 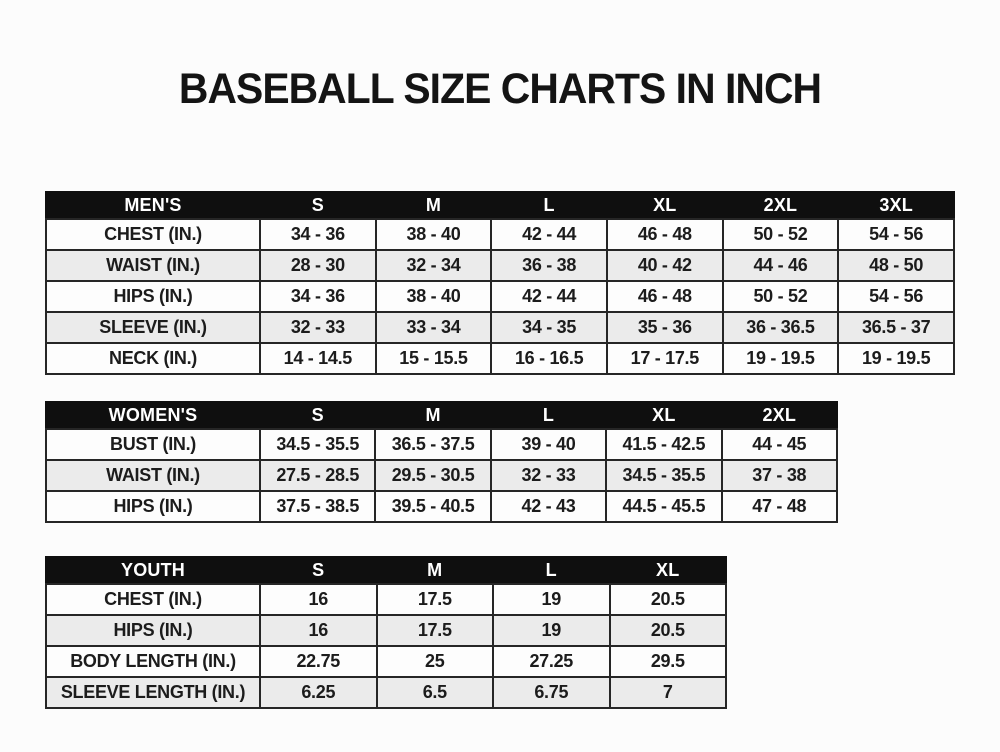 What do you see at coordinates (779, 475) in the screenshot?
I see `size-value: 37 - 38` at bounding box center [779, 475].